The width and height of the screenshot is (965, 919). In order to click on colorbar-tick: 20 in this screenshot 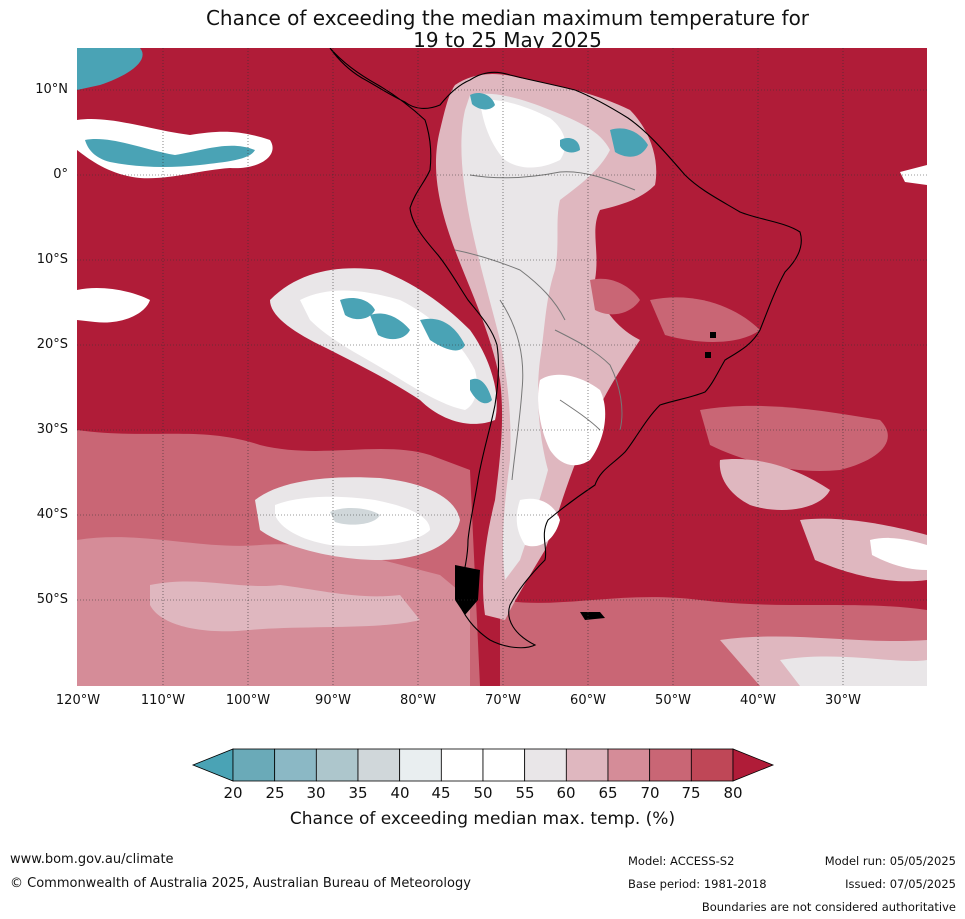, I will do `click(233, 793)`.